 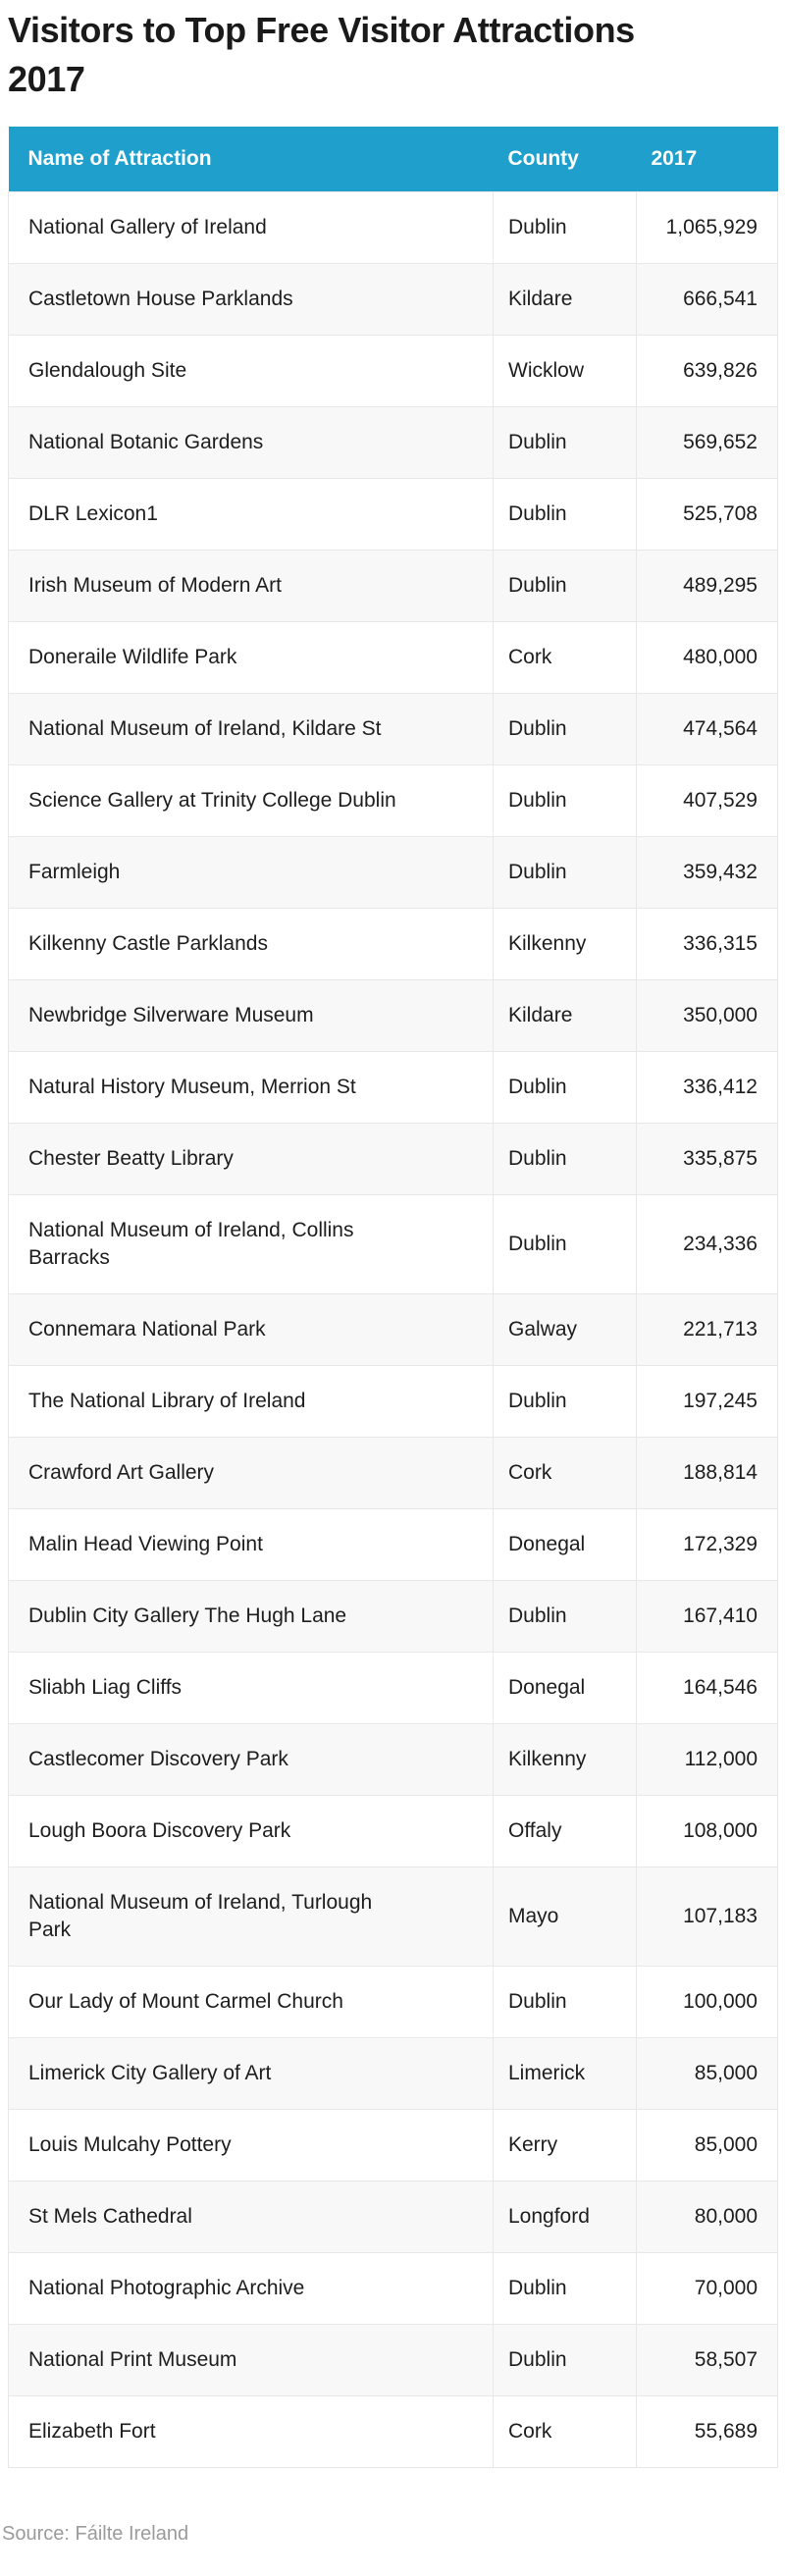 I want to click on attraction-name-cell: National Museum of Ireland, Kildare St, so click(x=251, y=729).